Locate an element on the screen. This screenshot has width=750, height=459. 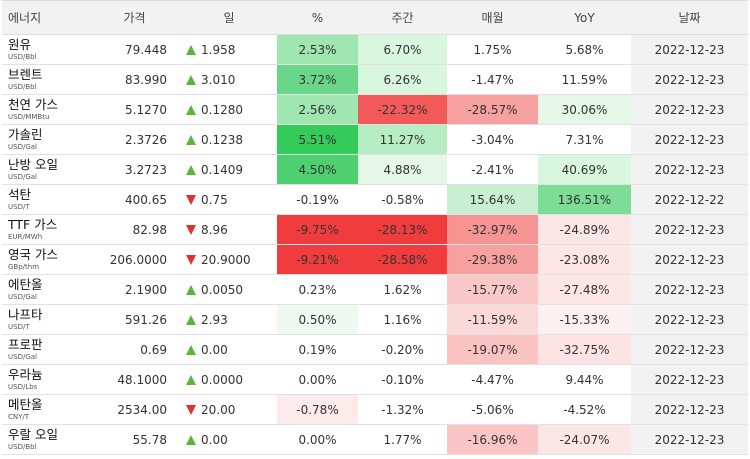
commodity-name: 천연 가스 is located at coordinates (33, 105).